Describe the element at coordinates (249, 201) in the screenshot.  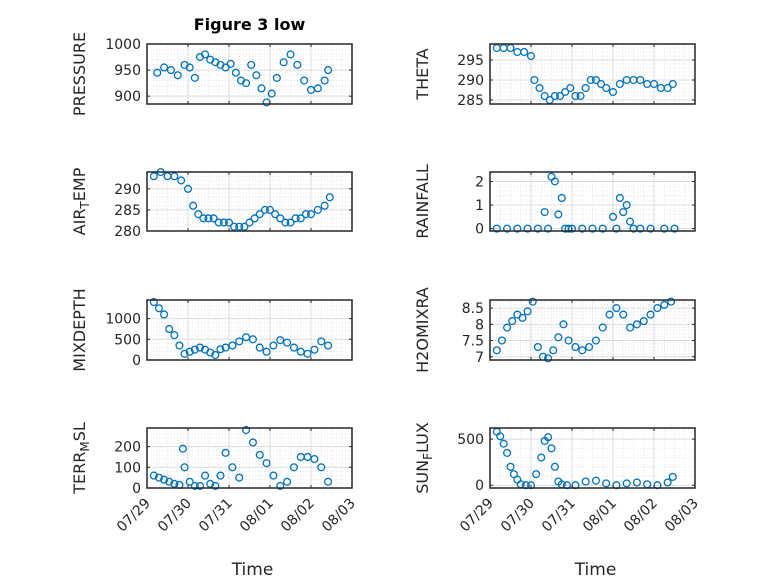
I see `air_temp-axes-box` at that location.